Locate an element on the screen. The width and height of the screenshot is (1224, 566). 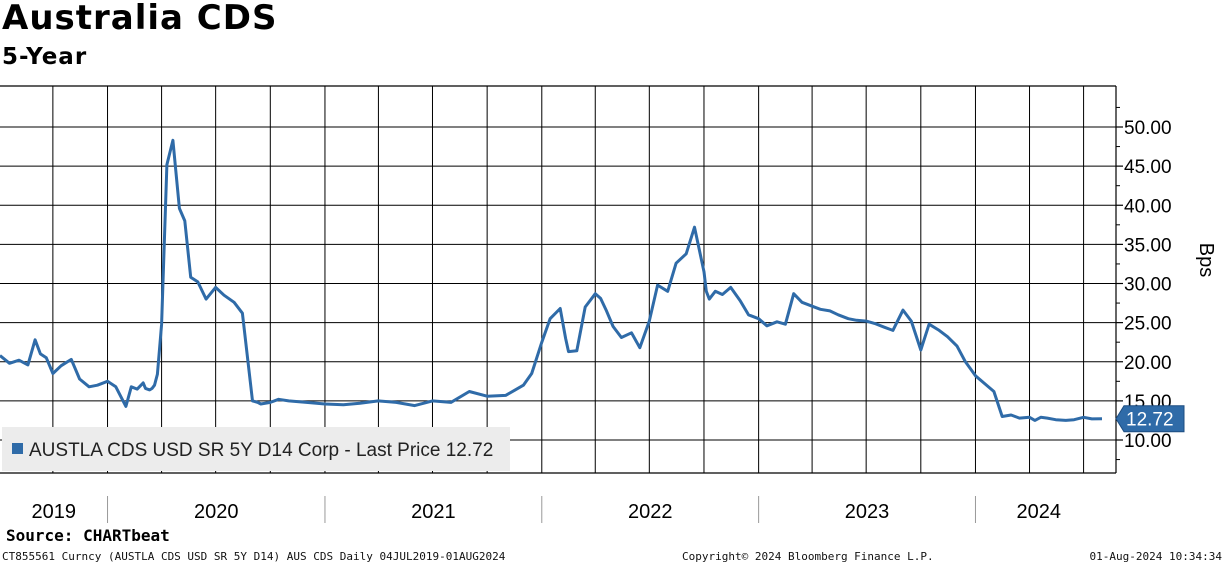
x-year-label: 2023 is located at coordinates (867, 512).